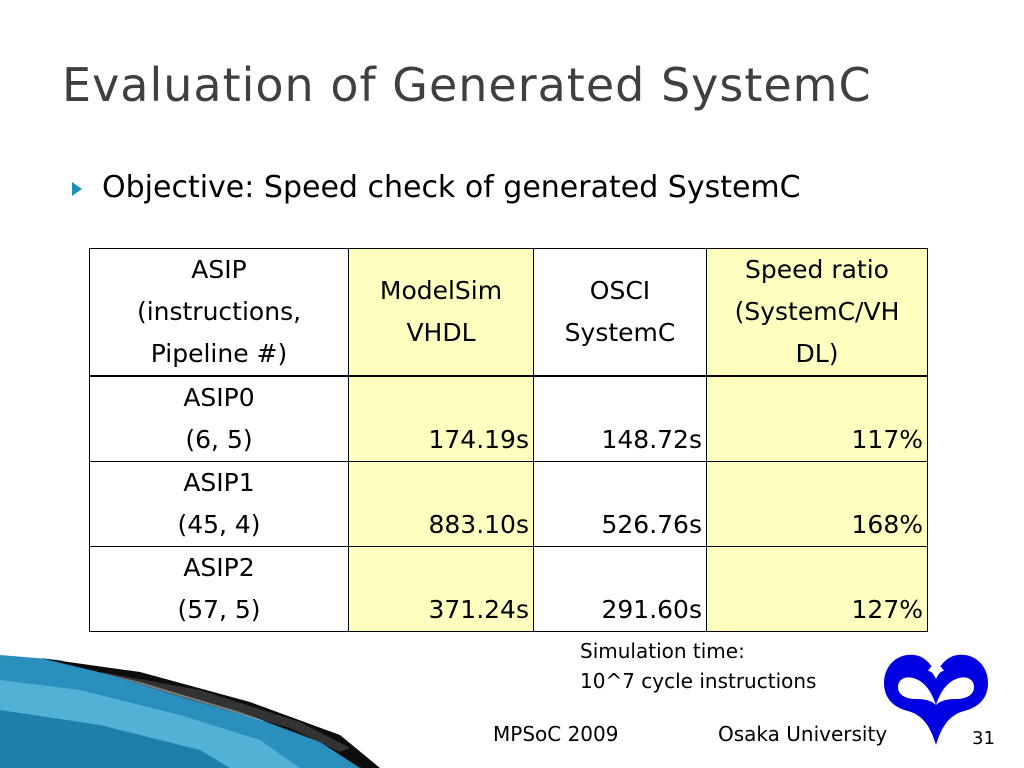 Image resolution: width=1024 pixels, height=768 pixels. I want to click on cell-asip: ASIP0 (6, 5), so click(219, 418).